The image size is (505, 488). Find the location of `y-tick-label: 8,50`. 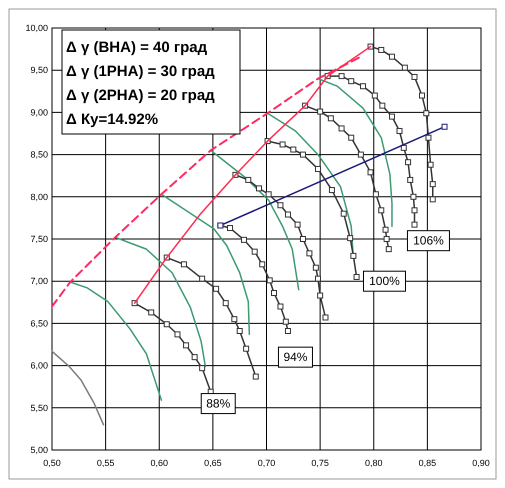

y-tick-label: 8,50 is located at coordinates (39, 155).